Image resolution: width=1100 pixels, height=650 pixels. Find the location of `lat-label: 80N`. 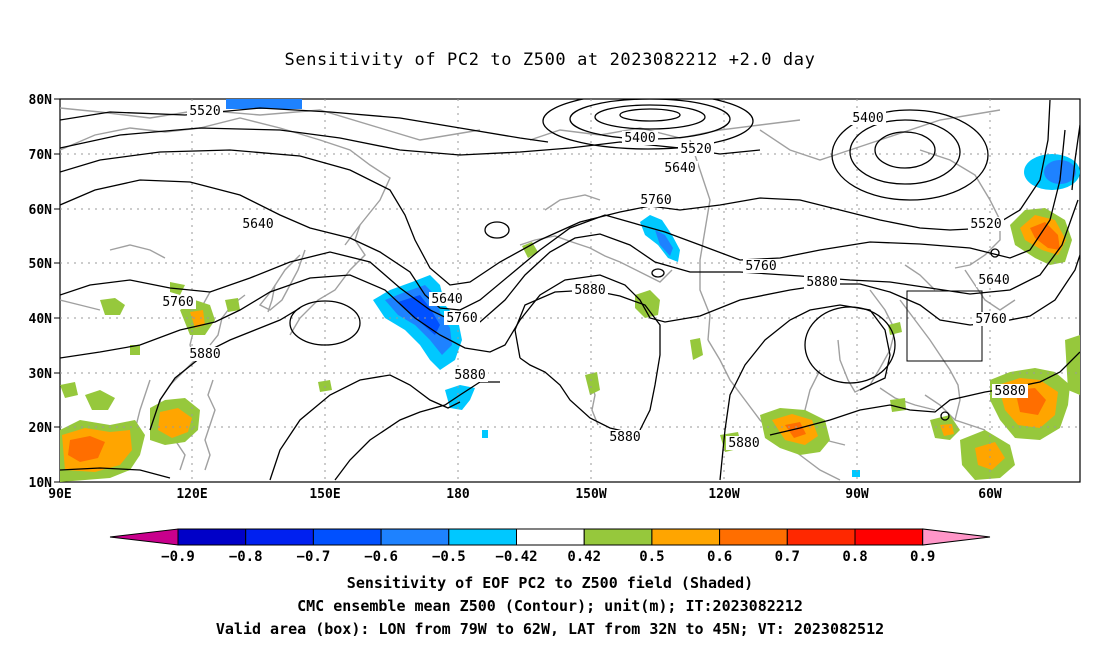

lat-label: 80N is located at coordinates (41, 100).